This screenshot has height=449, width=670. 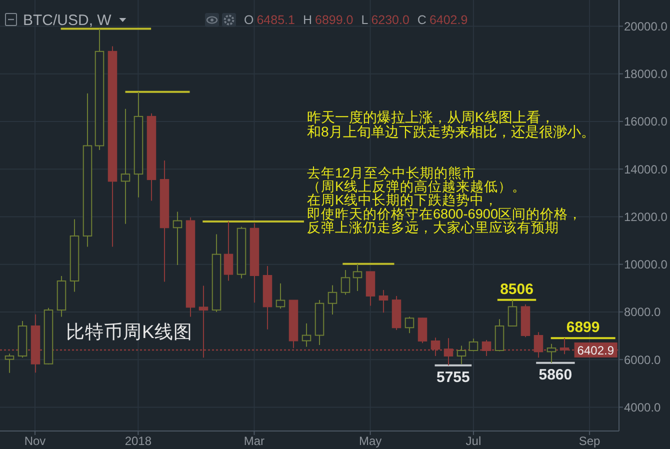 What do you see at coordinates (555, 375) in the screenshot?
I see `annotation: 5860` at bounding box center [555, 375].